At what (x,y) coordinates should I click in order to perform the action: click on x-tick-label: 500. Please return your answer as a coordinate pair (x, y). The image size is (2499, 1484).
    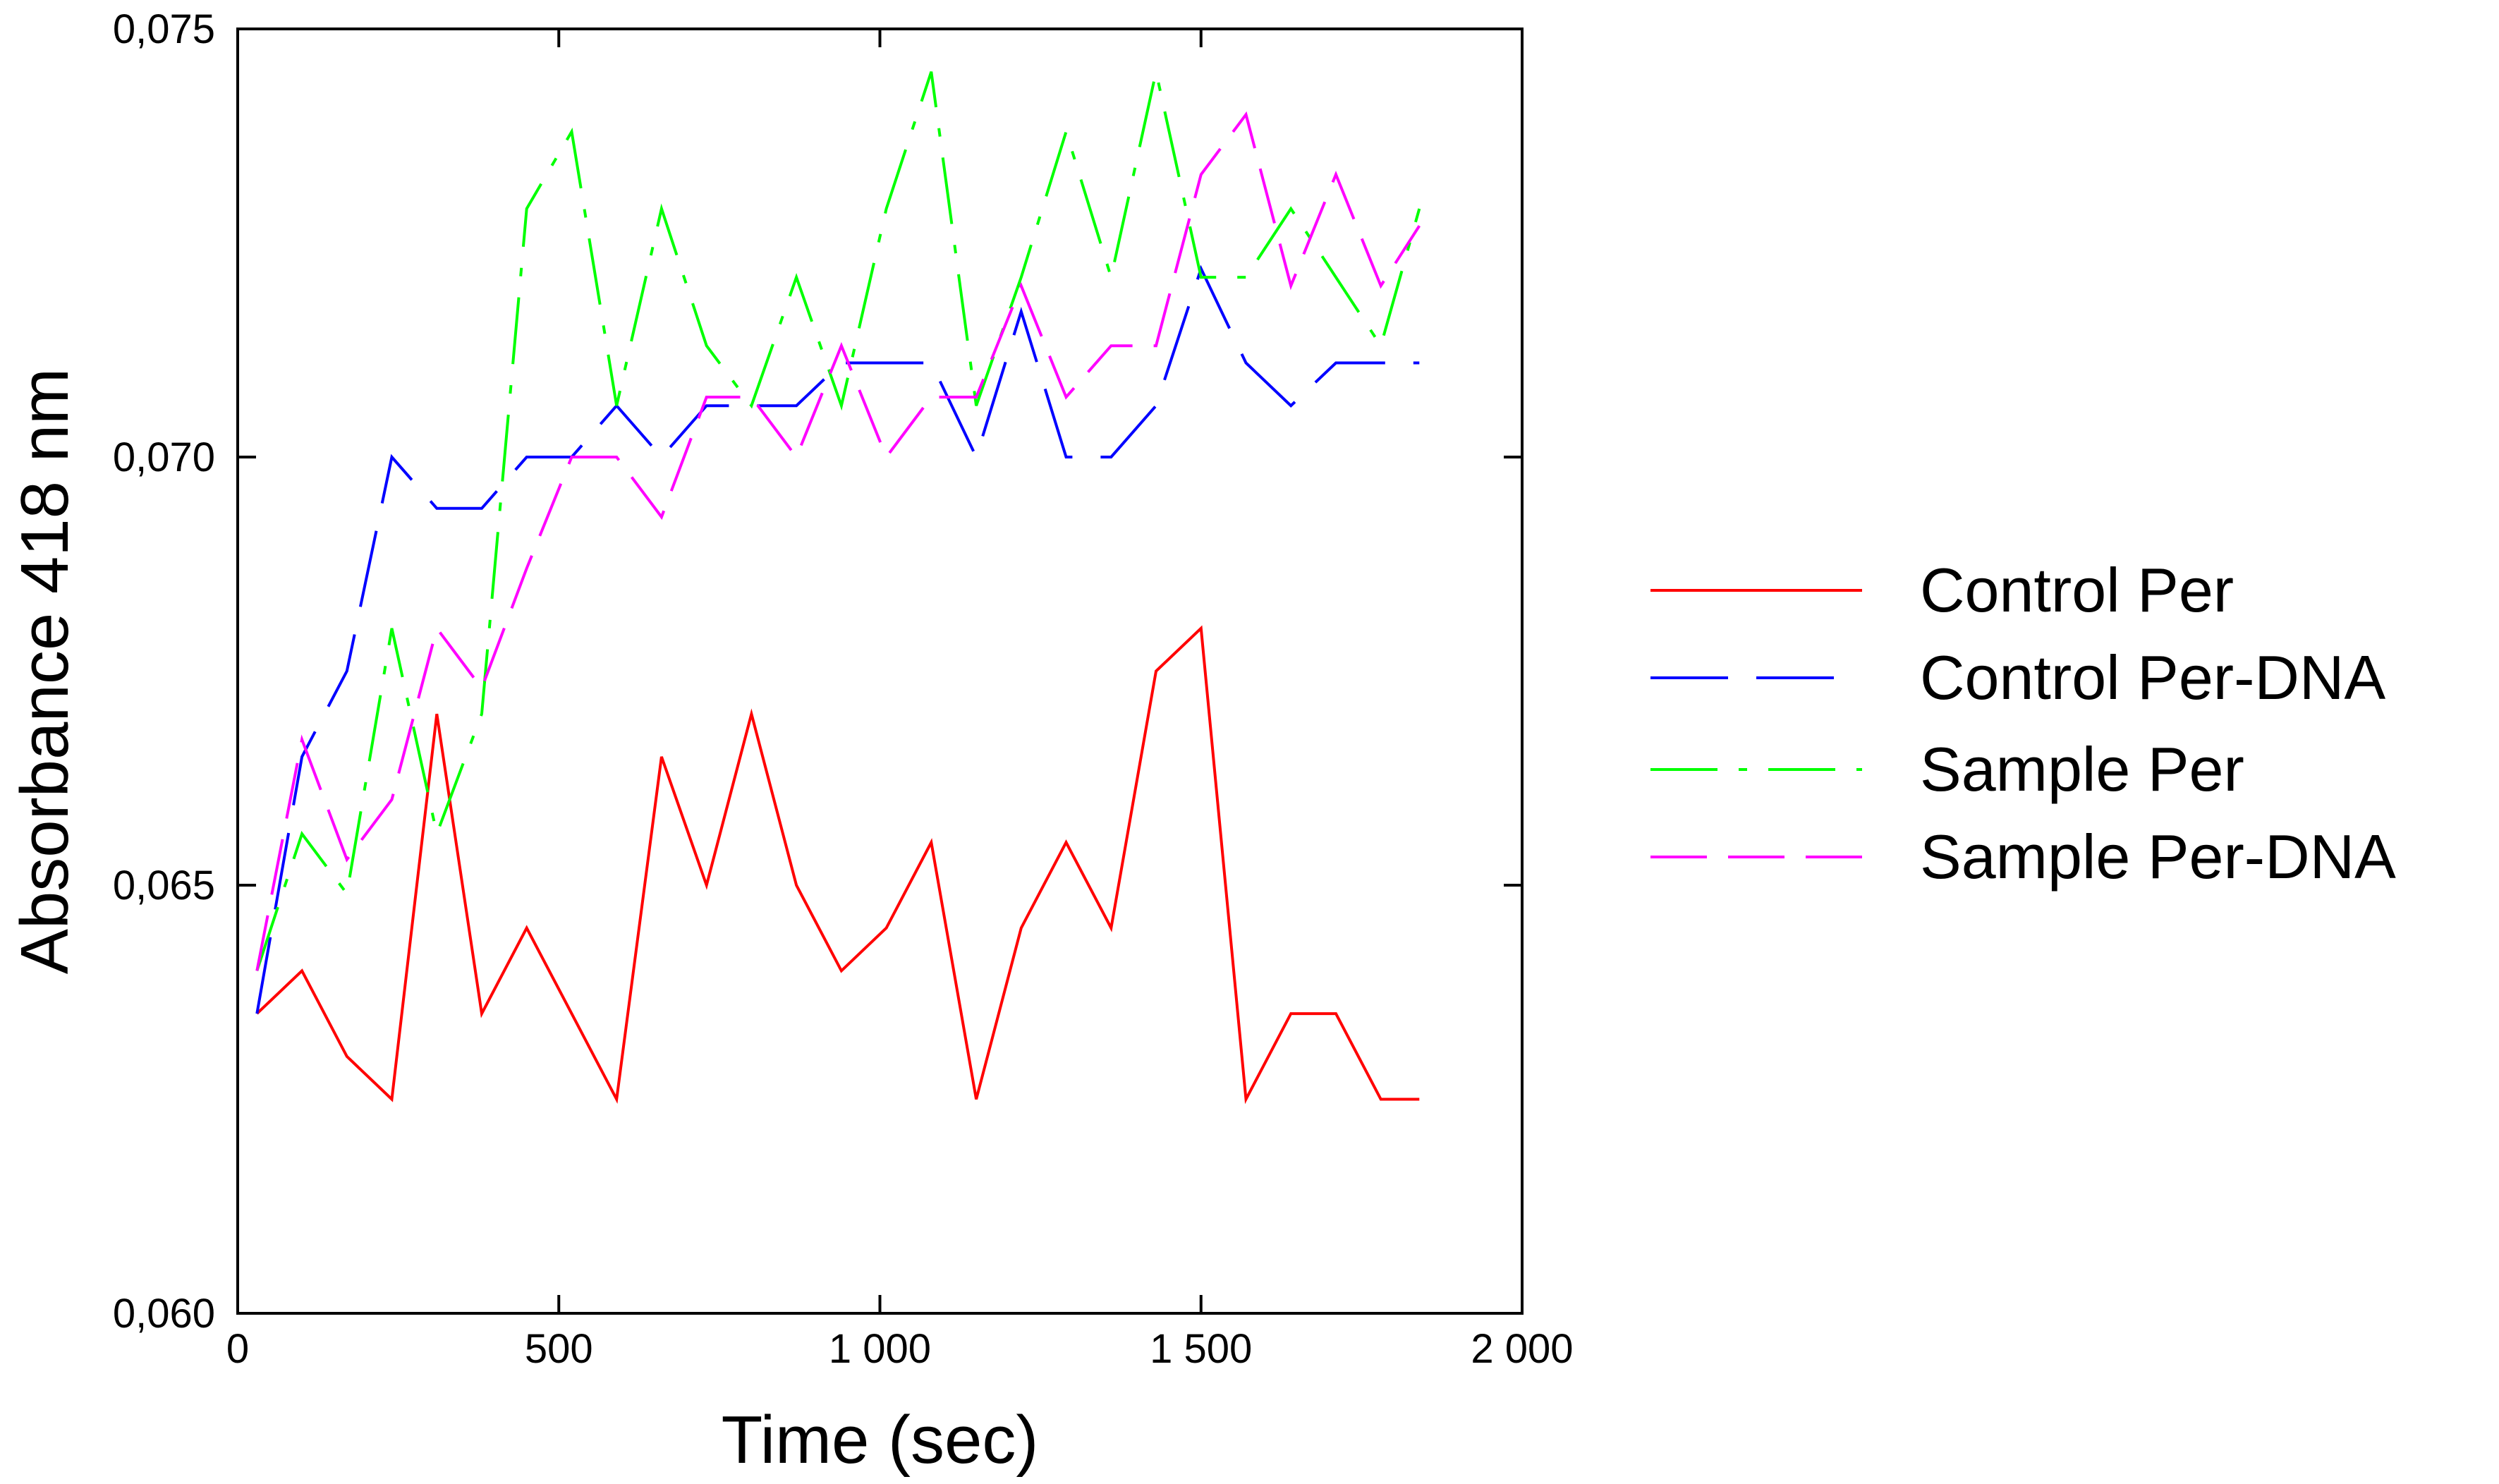
    Looking at the image, I should click on (559, 1349).